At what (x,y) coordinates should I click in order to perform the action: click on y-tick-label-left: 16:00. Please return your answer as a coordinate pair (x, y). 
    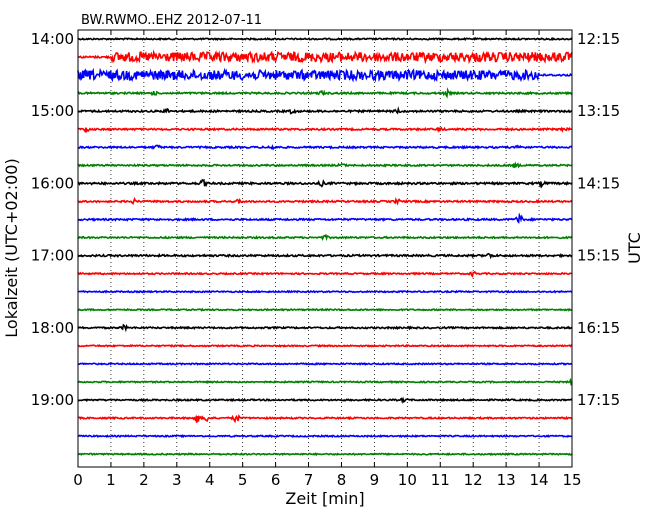
    Looking at the image, I should click on (52, 183).